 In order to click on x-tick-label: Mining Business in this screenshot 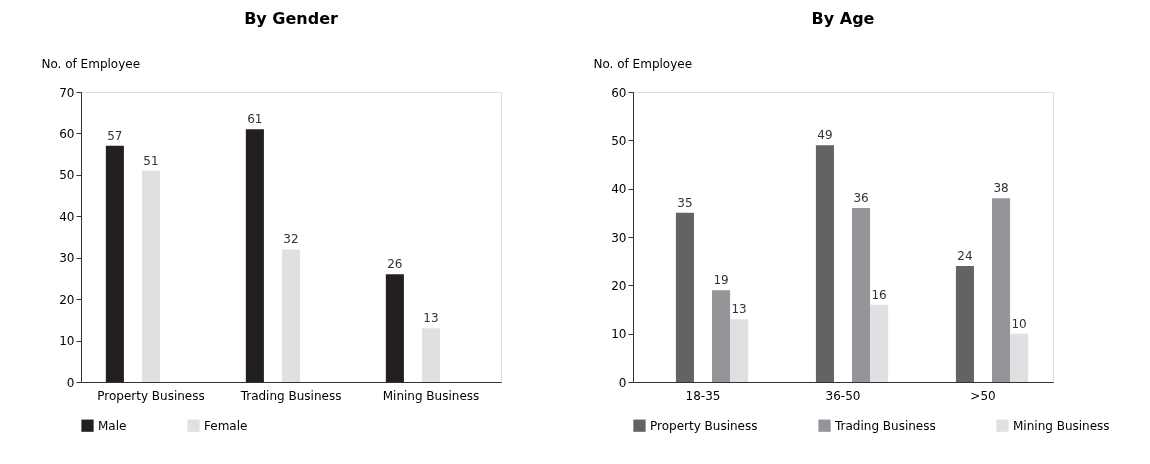, I will do `click(431, 395)`.